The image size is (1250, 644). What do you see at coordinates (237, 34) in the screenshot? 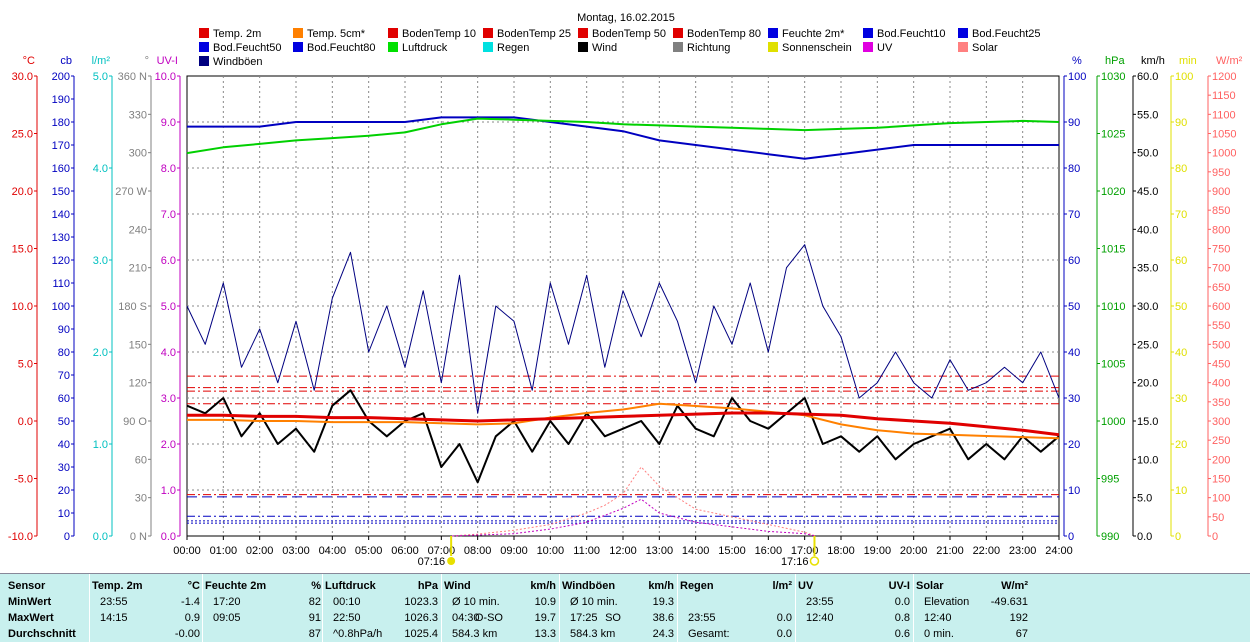
I see `legend-label: Temp. 2m` at bounding box center [237, 34].